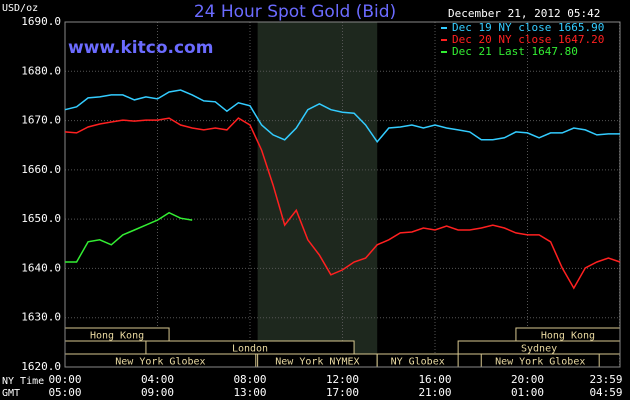 The width and height of the screenshot is (630, 400). I want to click on x-tick-label: 16:00, so click(434, 379).